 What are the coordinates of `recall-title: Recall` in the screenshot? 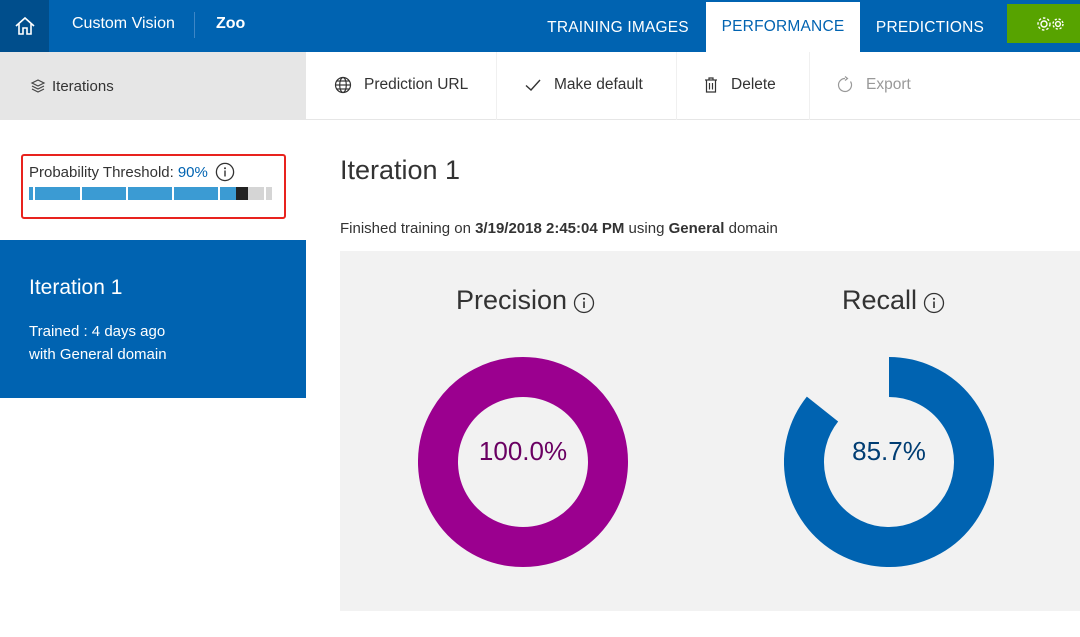 It's located at (893, 300).